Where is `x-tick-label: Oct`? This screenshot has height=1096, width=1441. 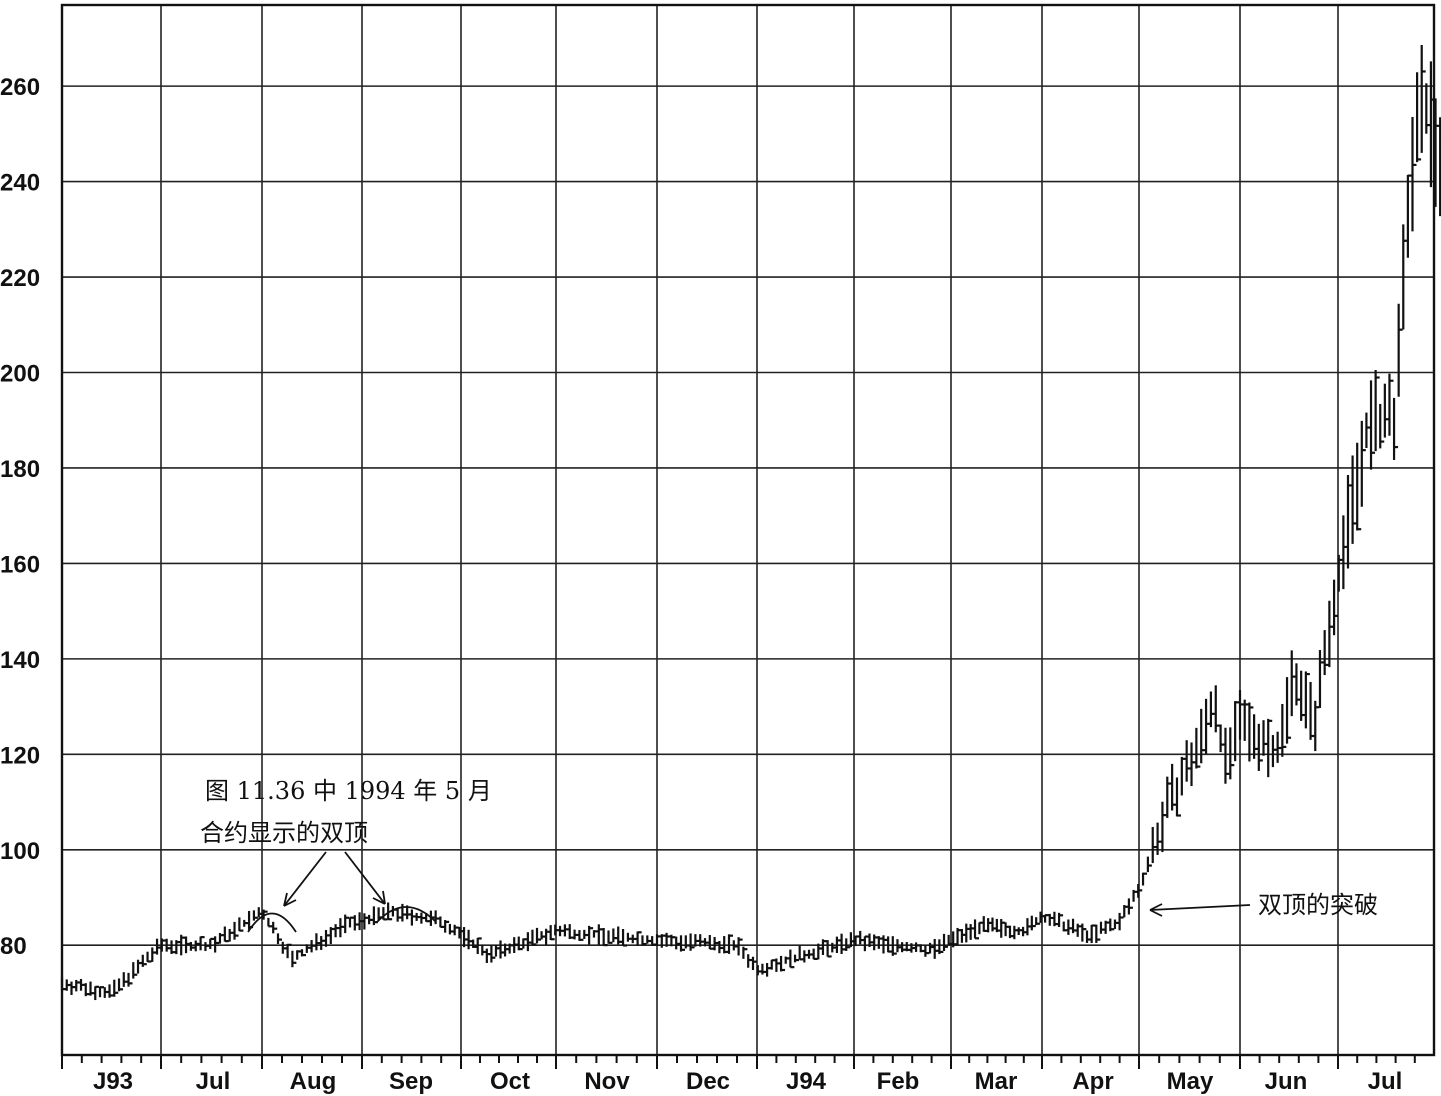
x-tick-label: Oct is located at coordinates (510, 1081).